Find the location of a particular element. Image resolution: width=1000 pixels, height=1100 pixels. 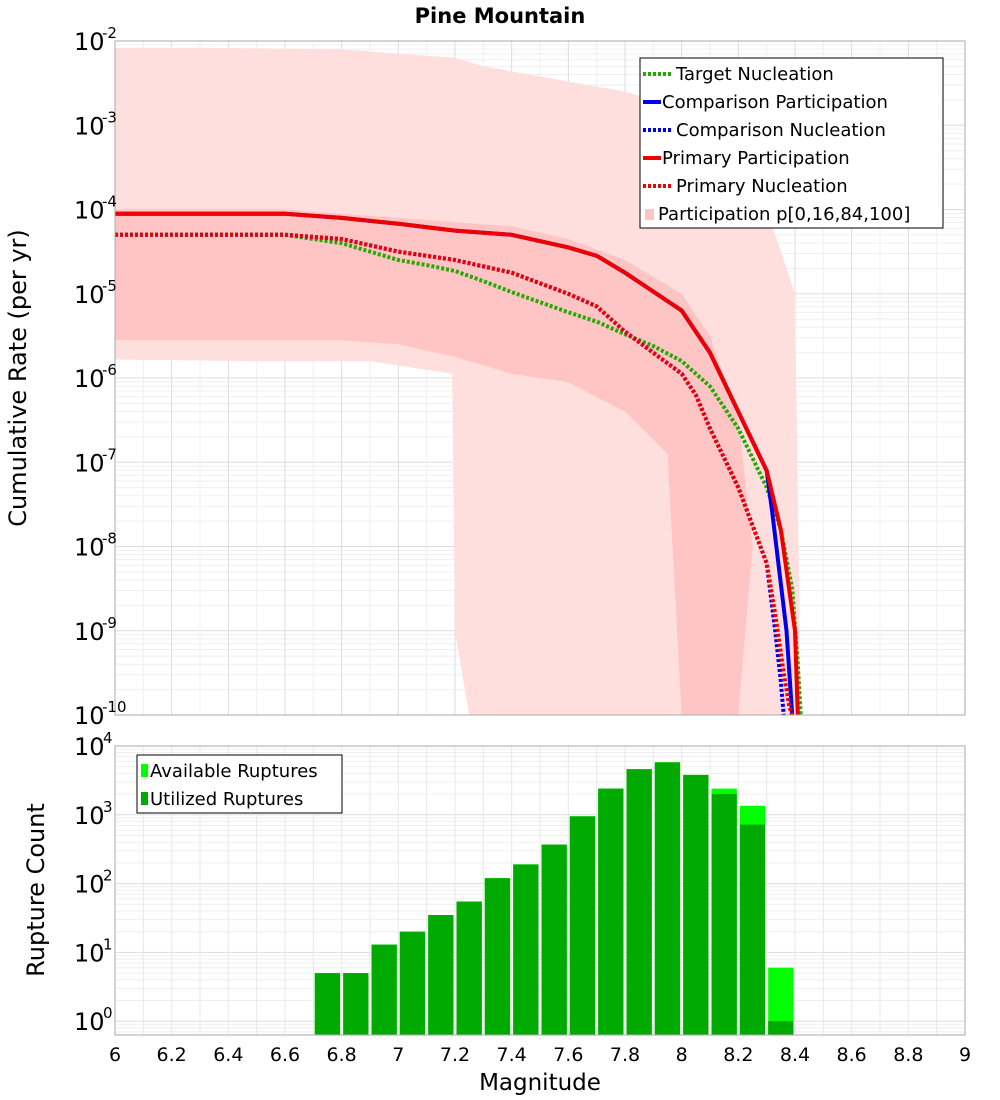

x-tick-label: 7.6 is located at coordinates (568, 1055).